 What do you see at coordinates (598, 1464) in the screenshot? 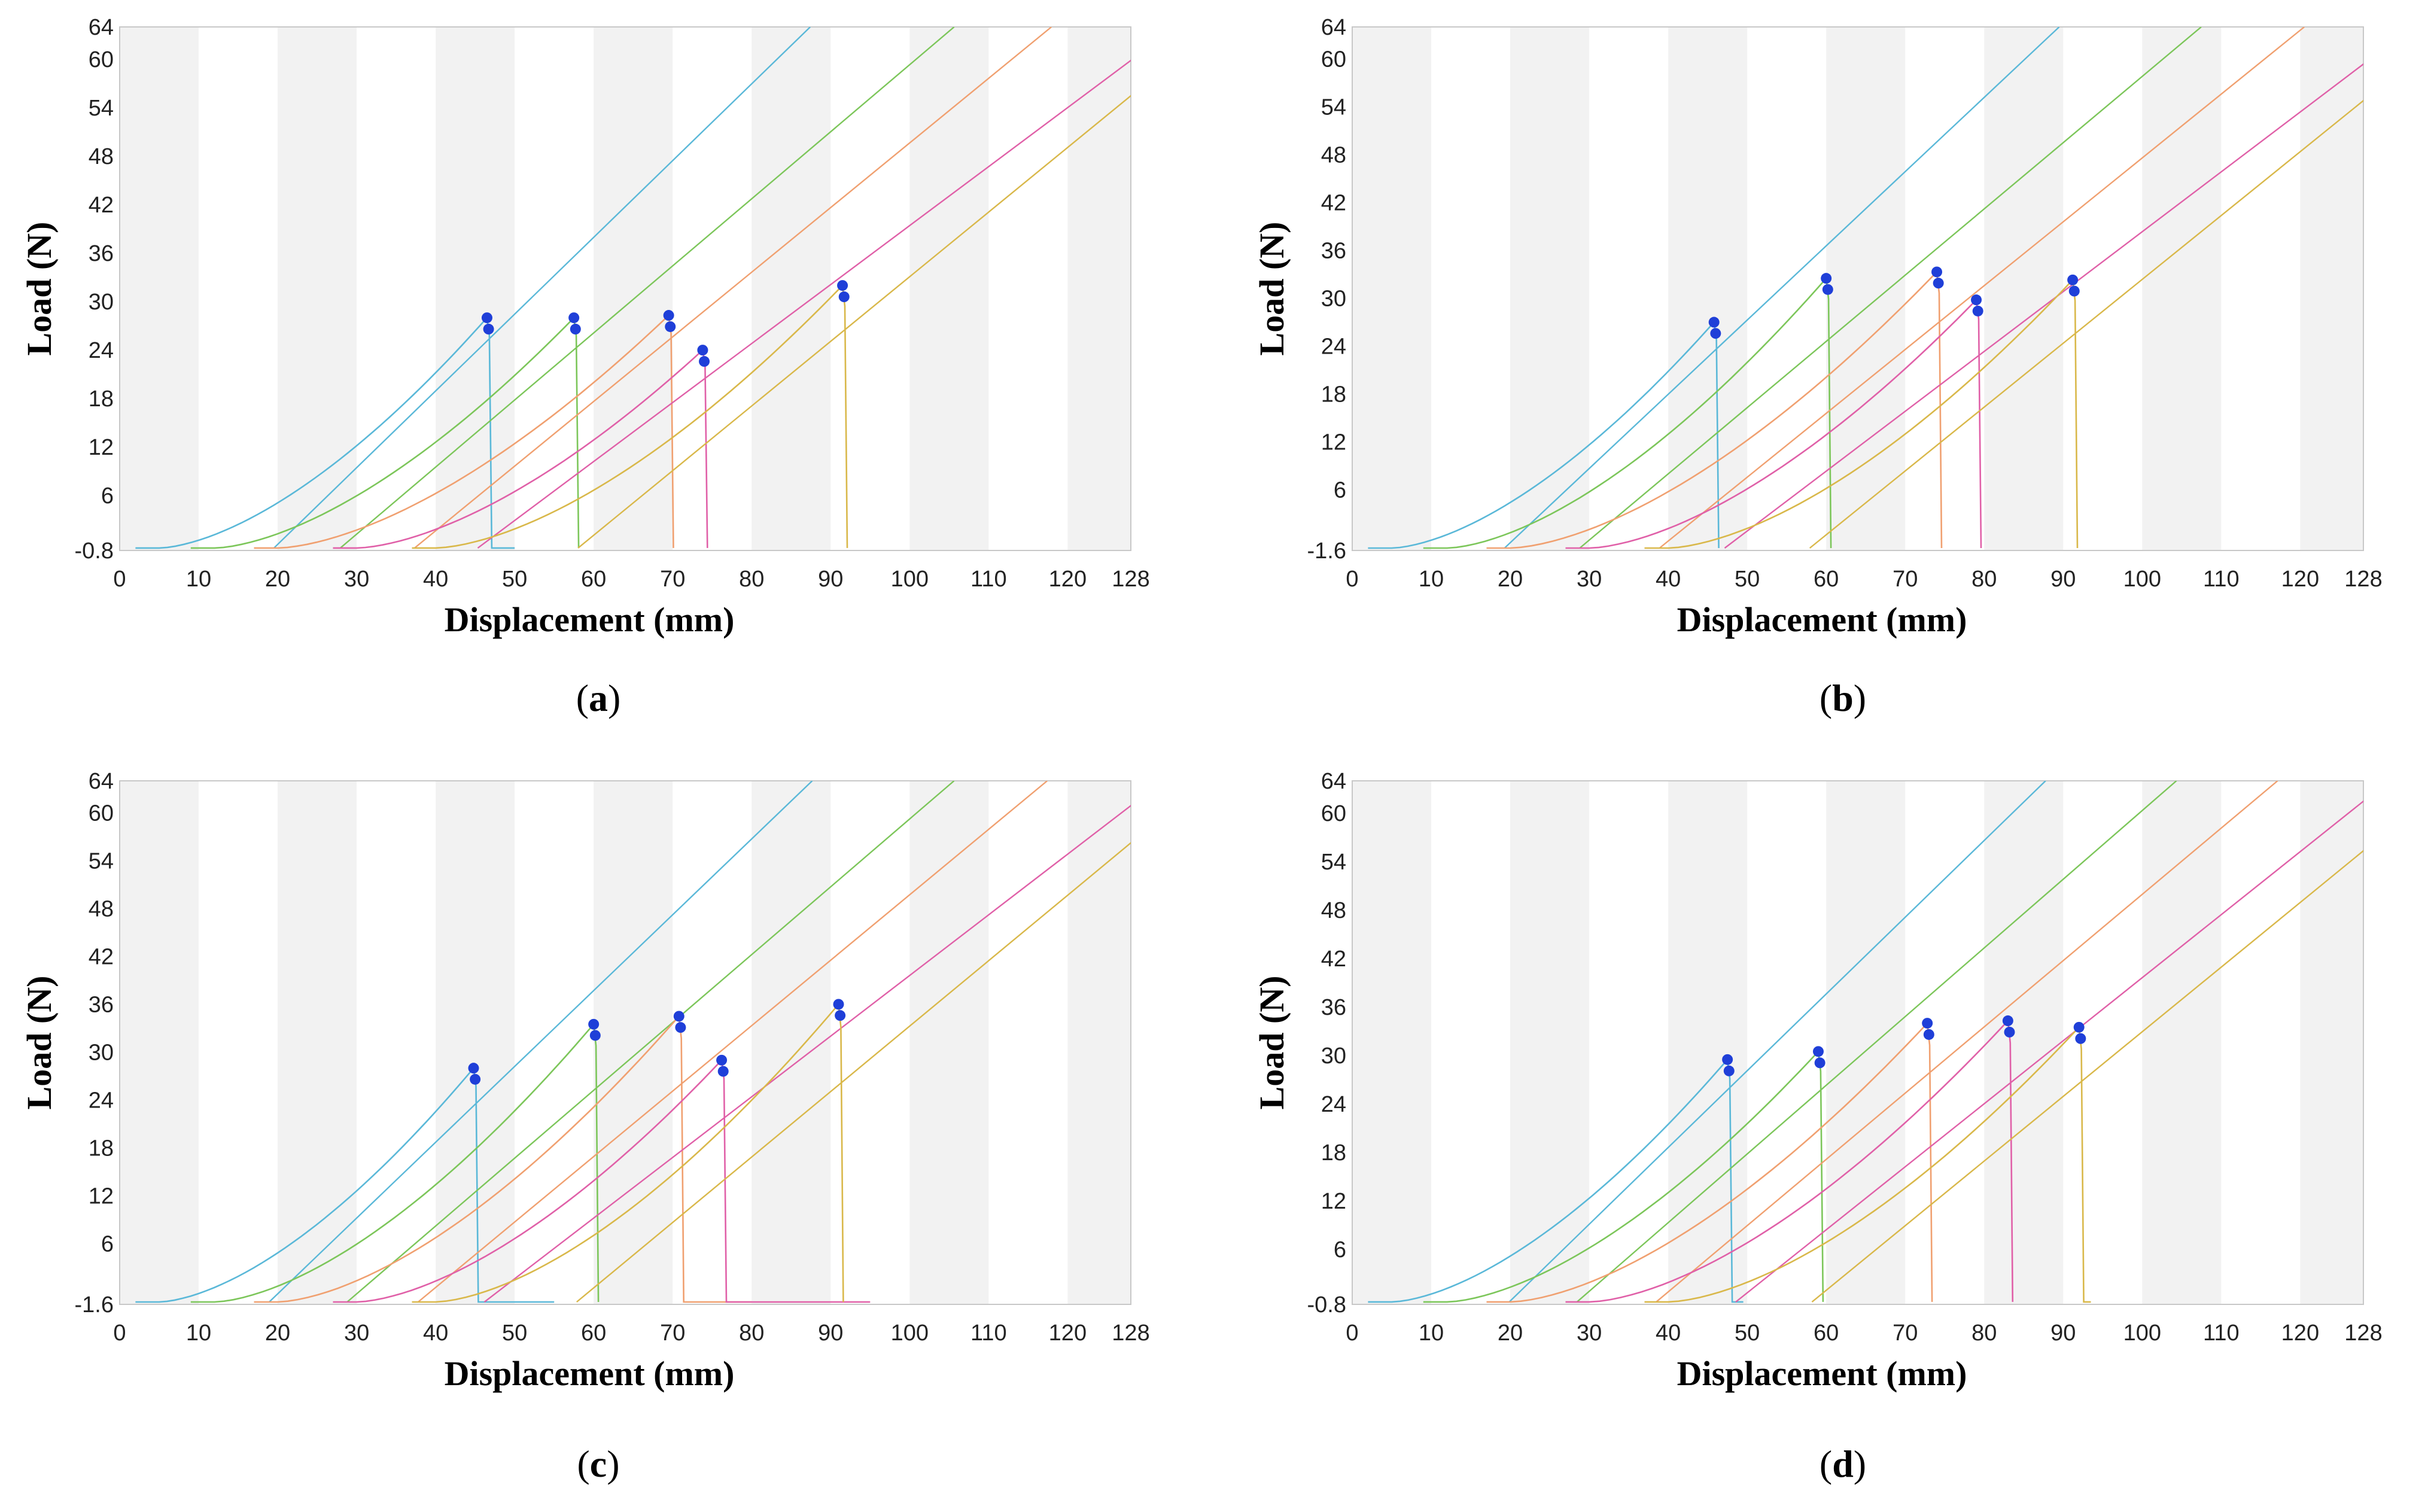
I see `caption-c: (c)` at bounding box center [598, 1464].